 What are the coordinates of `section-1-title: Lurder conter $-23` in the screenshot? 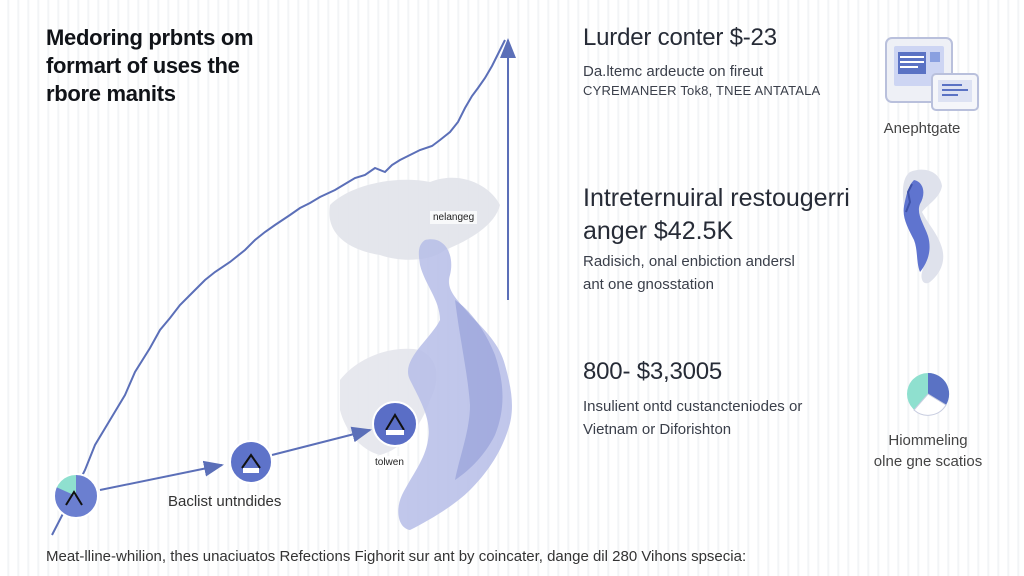 It's located at (680, 37).